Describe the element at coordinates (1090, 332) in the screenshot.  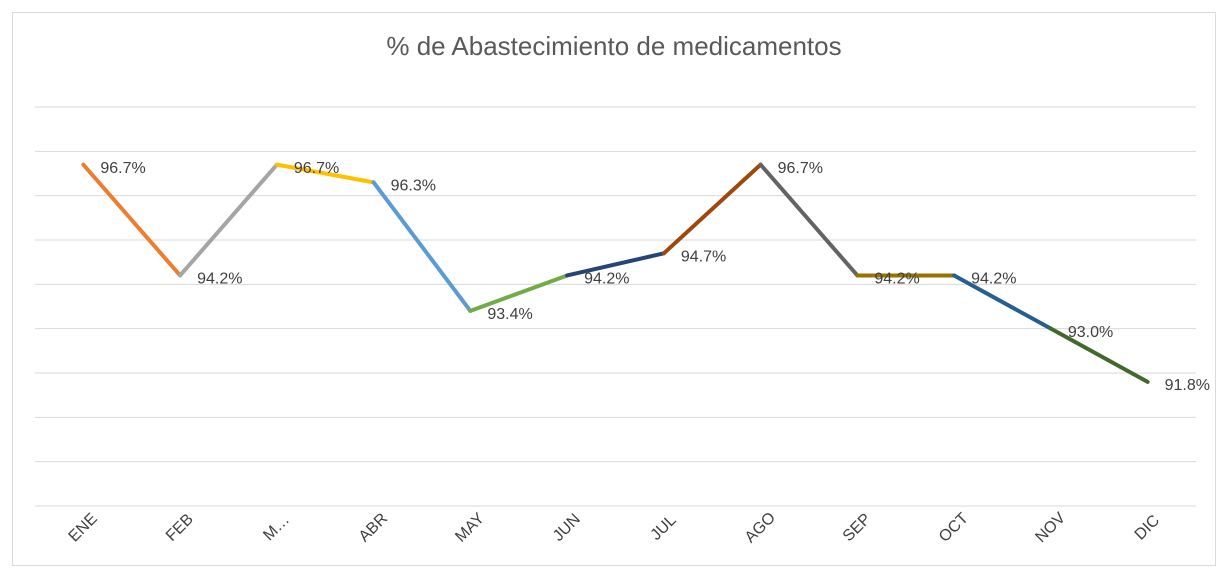
I see `data-label: 93.0%` at that location.